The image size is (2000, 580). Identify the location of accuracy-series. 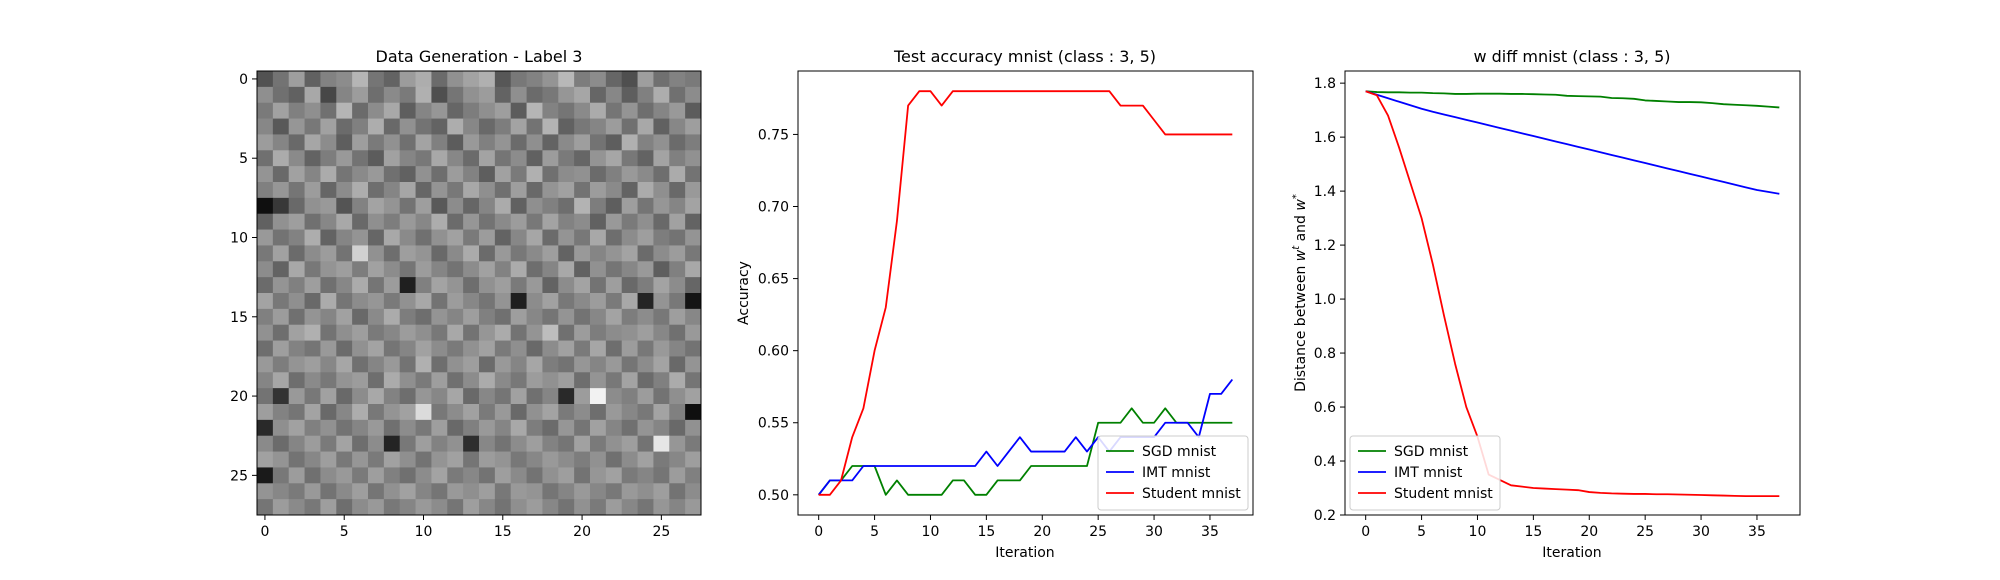
(1025, 293).